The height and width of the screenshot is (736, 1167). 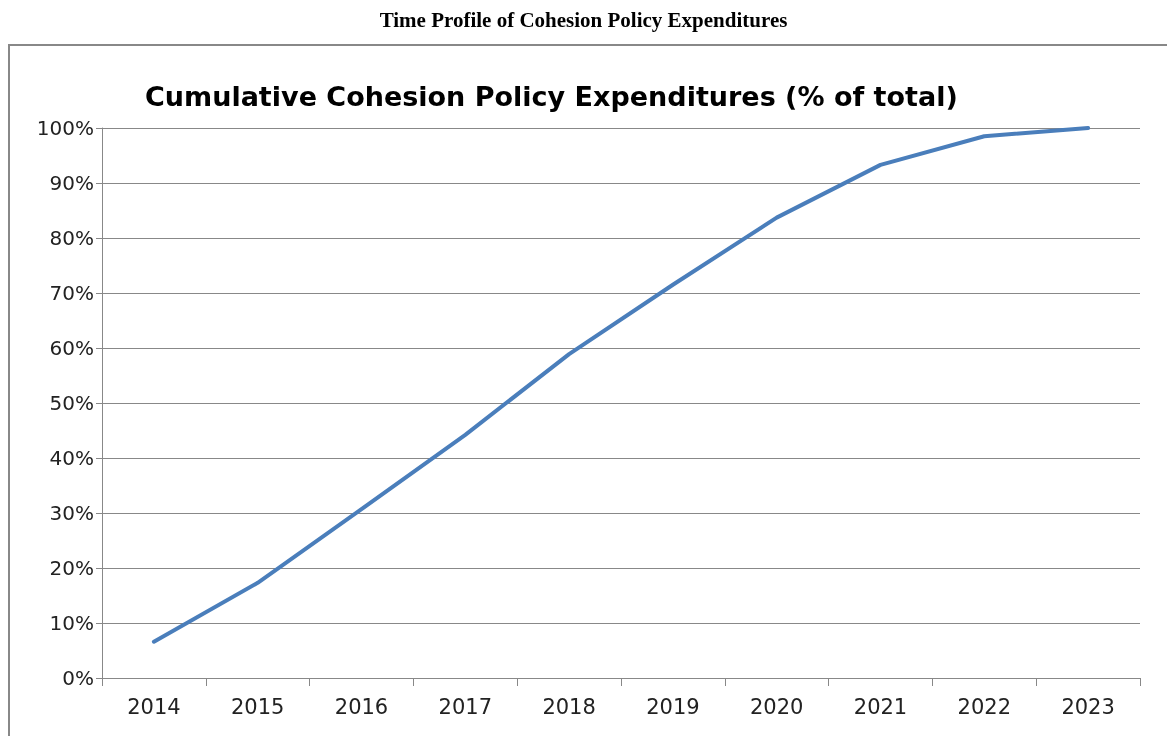 What do you see at coordinates (776, 706) in the screenshot?
I see `x-tick-label: 2020` at bounding box center [776, 706].